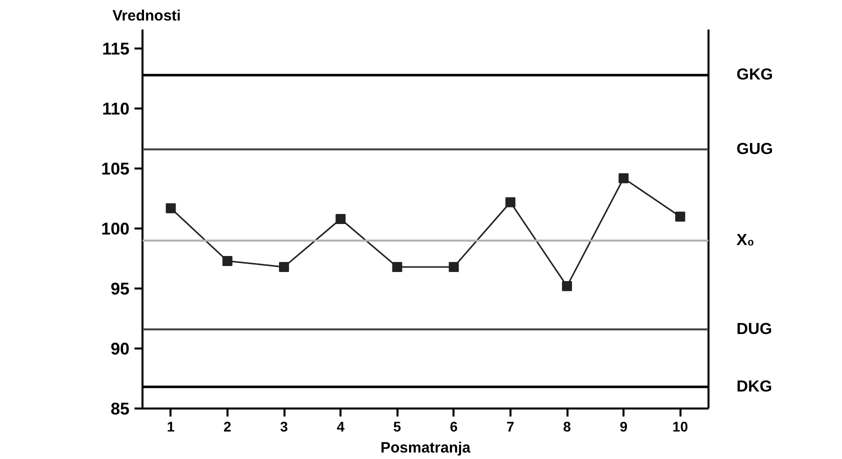 Image resolution: width=842 pixels, height=459 pixels. Describe the element at coordinates (510, 426) in the screenshot. I see `x-tick-label: 7` at that location.